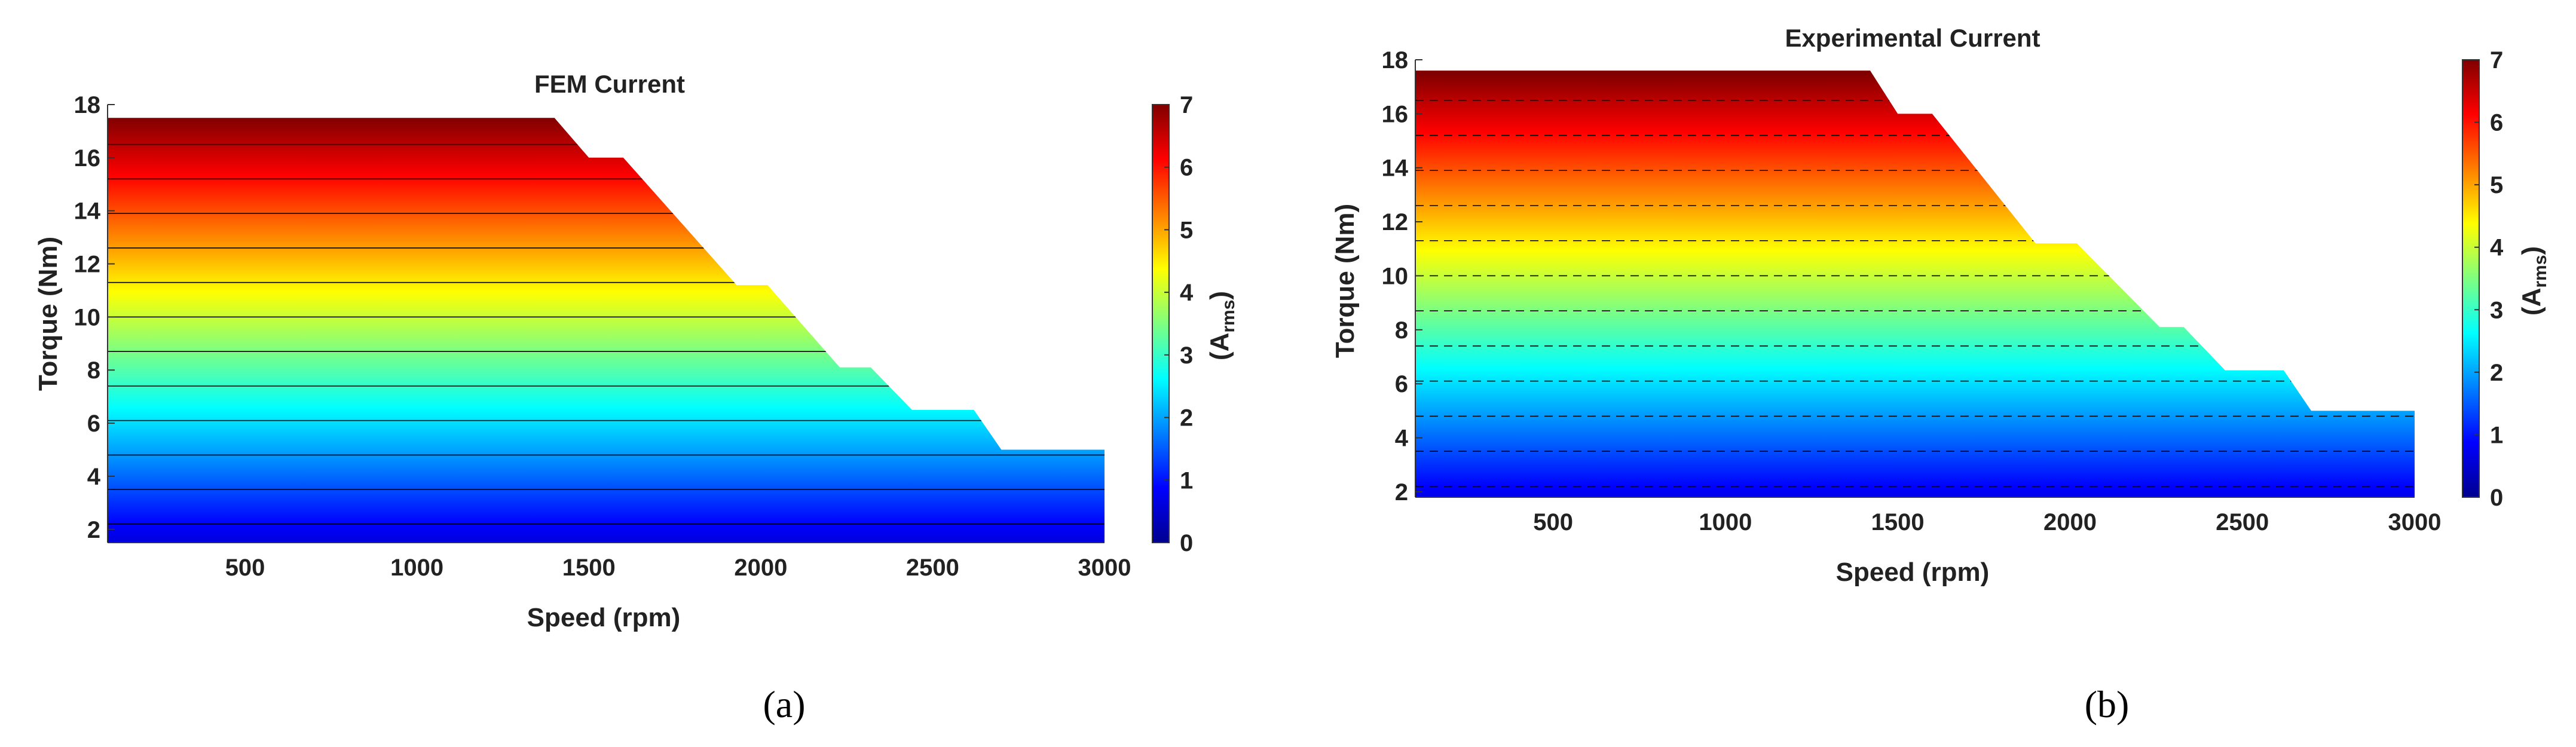 The height and width of the screenshot is (747, 2576). What do you see at coordinates (2107, 704) in the screenshot?
I see `panel-label-b: (b)` at bounding box center [2107, 704].